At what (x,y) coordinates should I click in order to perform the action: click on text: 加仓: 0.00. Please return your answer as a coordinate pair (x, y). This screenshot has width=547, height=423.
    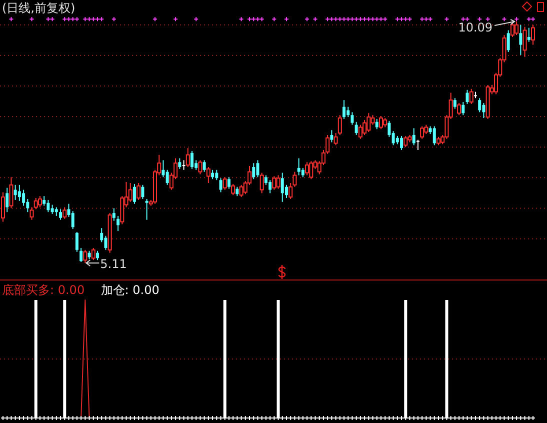
    Looking at the image, I should click on (130, 290).